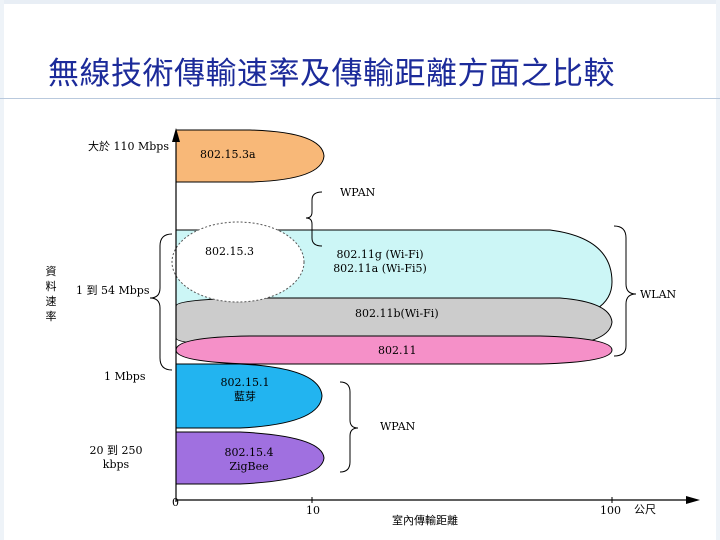  I want to click on label-802154-line2: ZigBee, so click(249, 466).